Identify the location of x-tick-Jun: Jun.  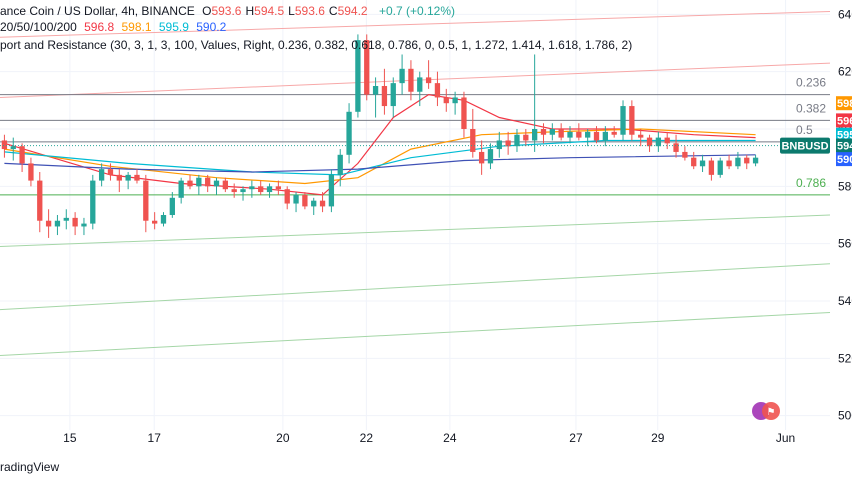
(785, 438).